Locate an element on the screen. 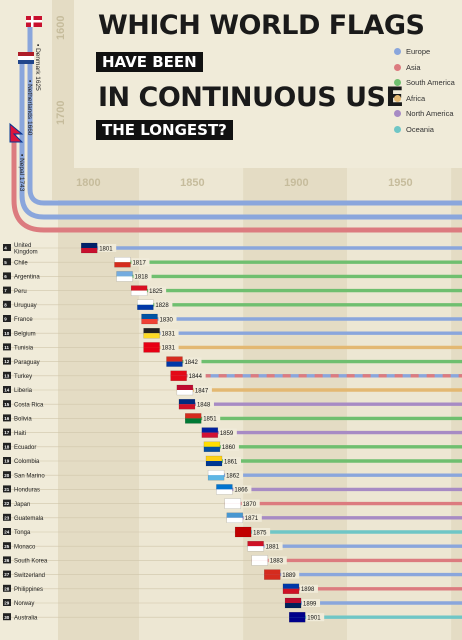 This screenshot has width=462, height=640. year-label: 1899 is located at coordinates (310, 604).